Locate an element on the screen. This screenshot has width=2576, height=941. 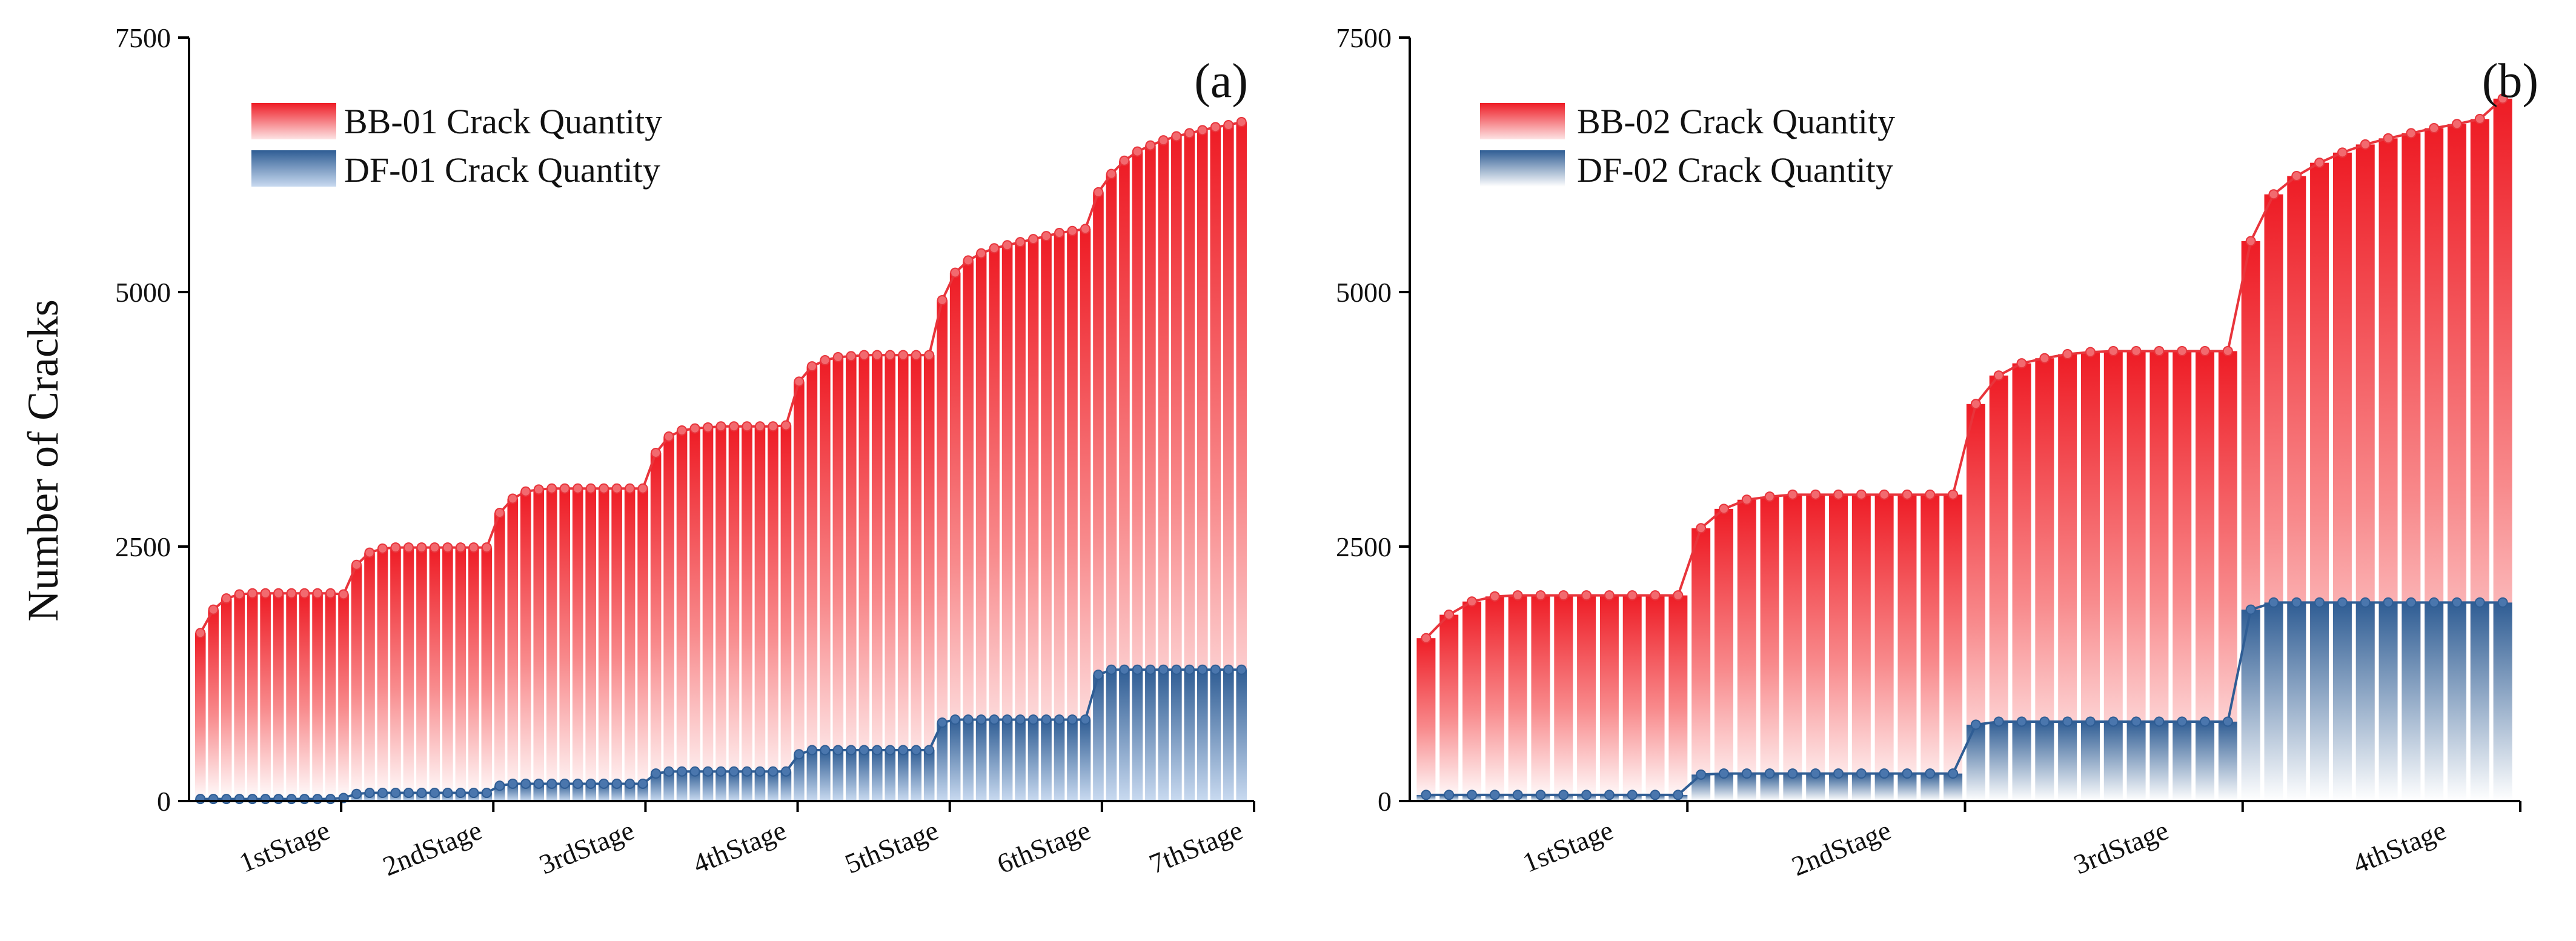
series-markers is located at coordinates (721, 734).